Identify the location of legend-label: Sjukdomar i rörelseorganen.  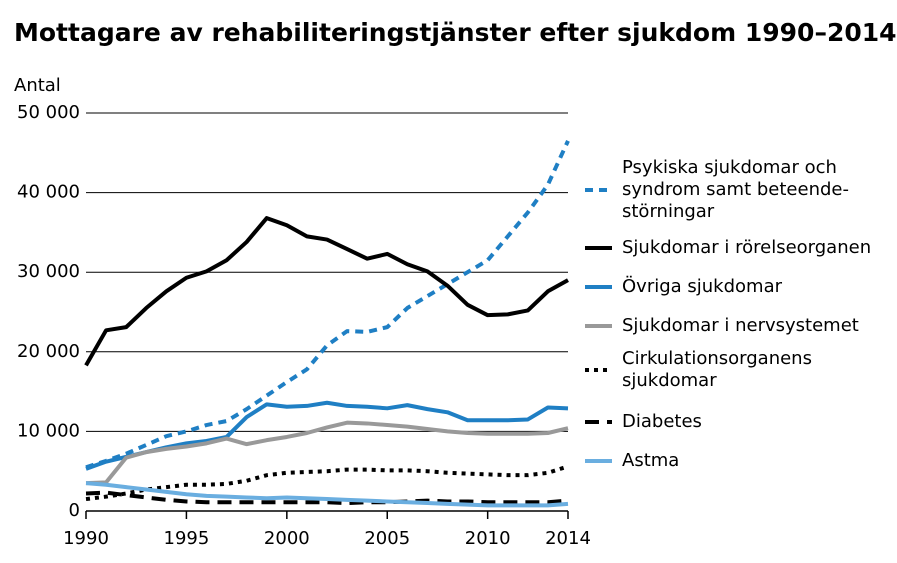
(747, 247).